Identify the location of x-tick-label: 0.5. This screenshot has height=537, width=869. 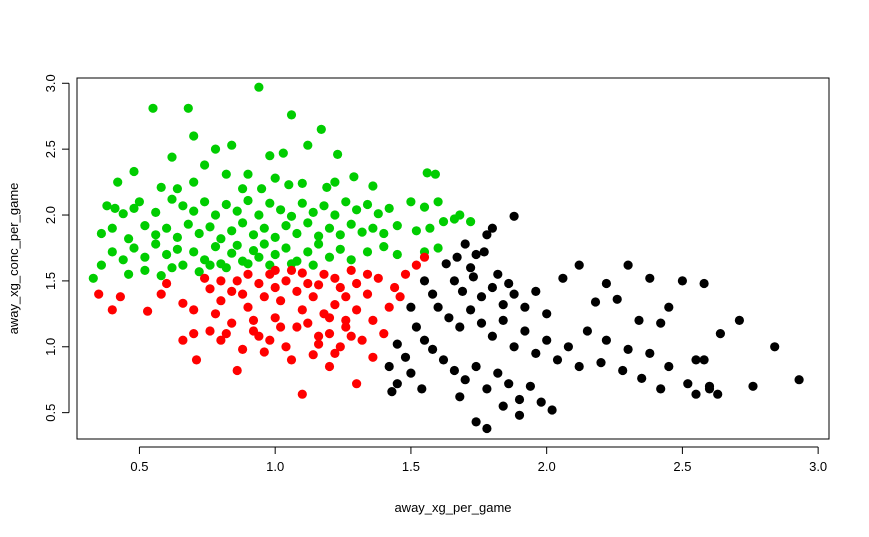
(139, 466).